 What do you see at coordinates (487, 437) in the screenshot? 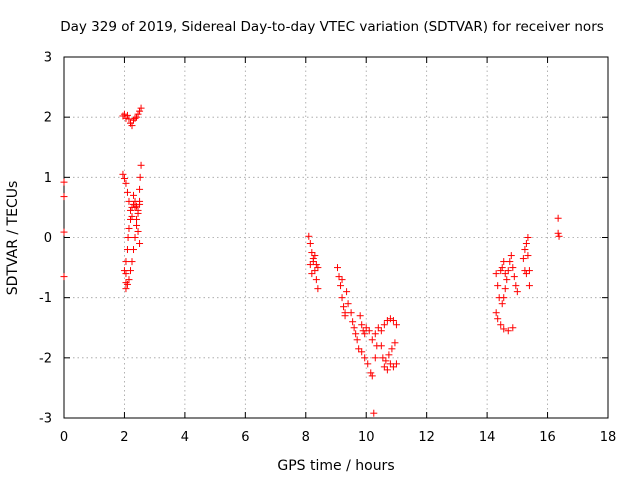
I see `x-tick-label: 14` at bounding box center [487, 437].